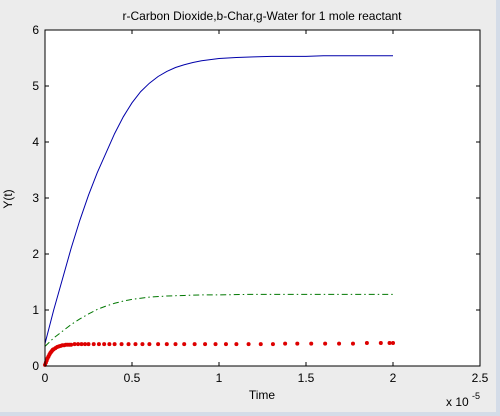 This screenshot has width=500, height=416. Describe the element at coordinates (219, 378) in the screenshot. I see `x-tick-label: 1` at that location.